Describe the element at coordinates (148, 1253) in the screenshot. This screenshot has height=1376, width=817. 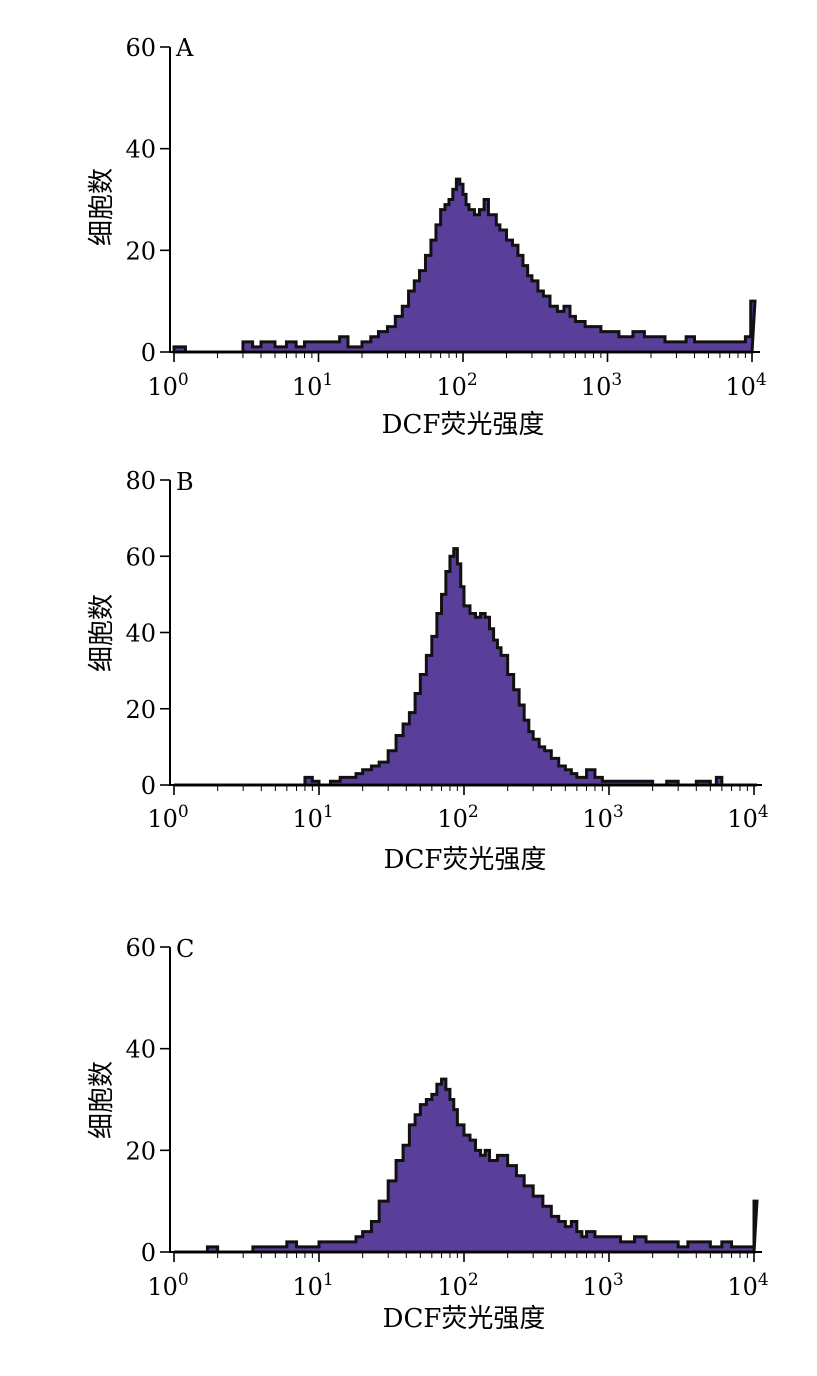
I see `y-tick-label-c-0: 0` at that location.